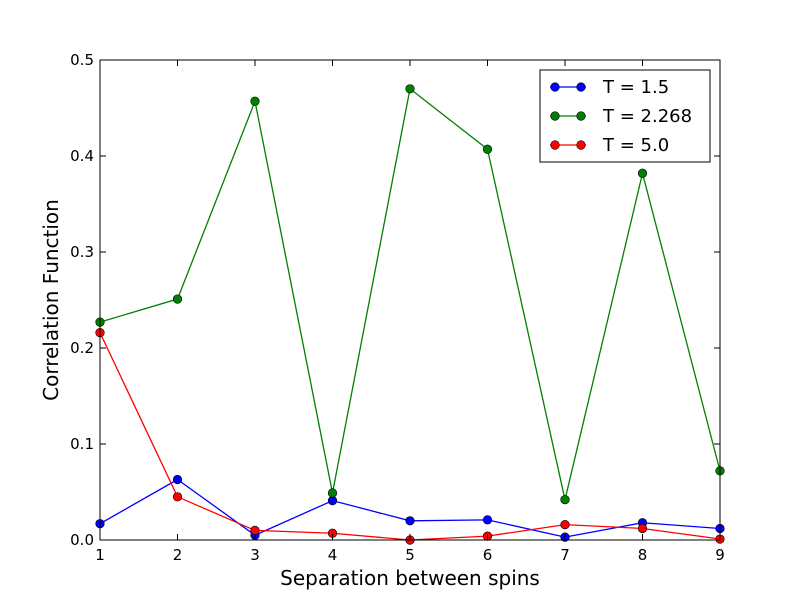 The image size is (800, 600). I want to click on x-tick-label: 6, so click(488, 555).